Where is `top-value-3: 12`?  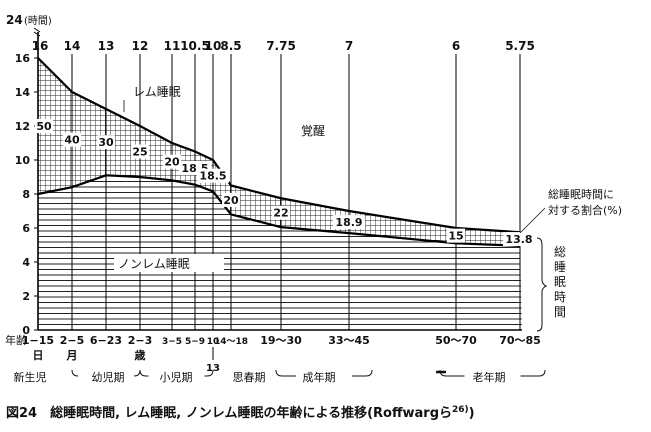 top-value-3: 12 is located at coordinates (140, 46).